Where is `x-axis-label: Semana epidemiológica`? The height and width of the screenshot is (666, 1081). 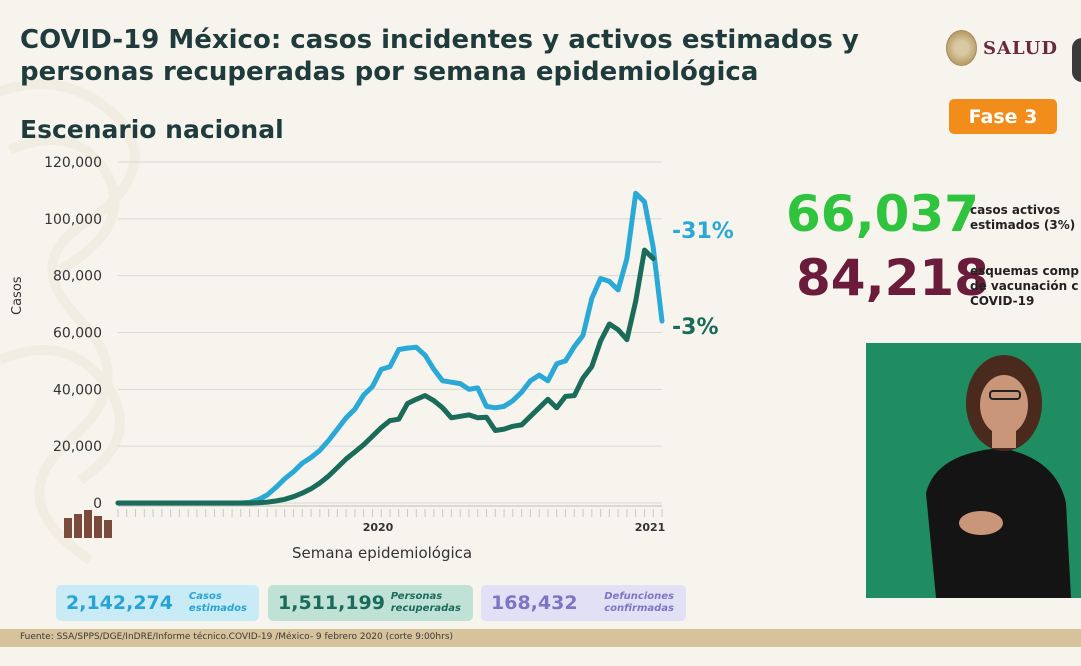
x-axis-label: Semana epidemiológica is located at coordinates (382, 553).